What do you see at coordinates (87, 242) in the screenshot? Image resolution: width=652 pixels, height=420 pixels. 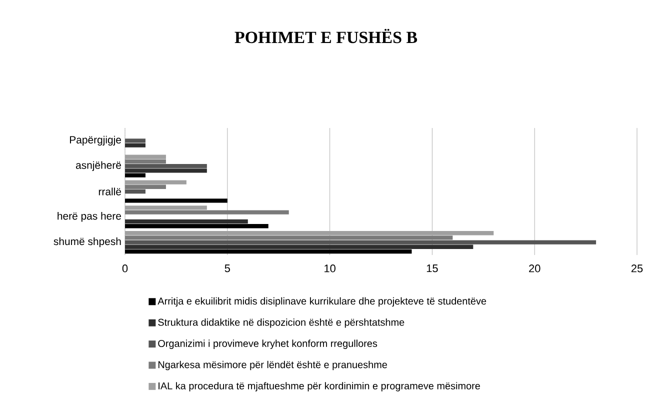 I see `y-tick-label: shumë shpesh` at bounding box center [87, 242].